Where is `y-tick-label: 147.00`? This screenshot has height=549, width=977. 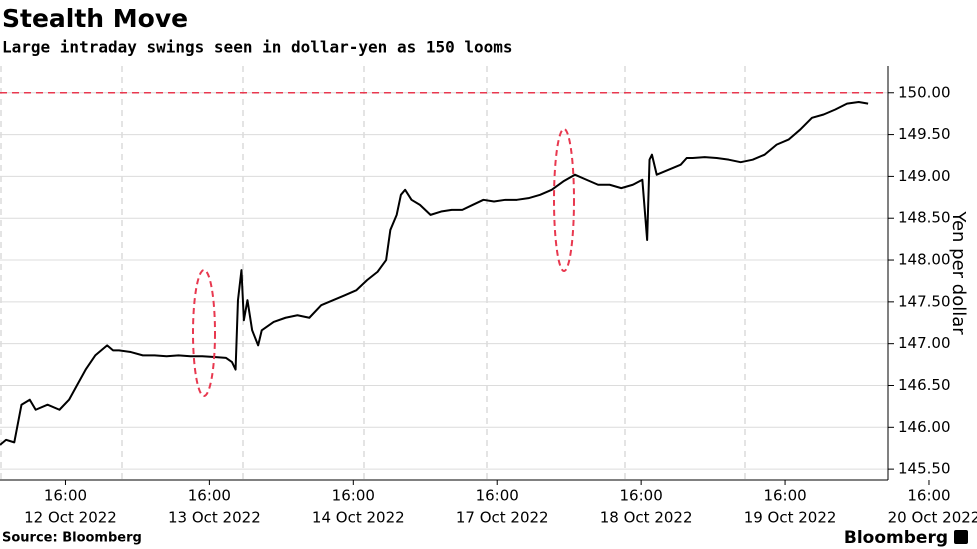
y-tick-label: 147.00 is located at coordinates (924, 343).